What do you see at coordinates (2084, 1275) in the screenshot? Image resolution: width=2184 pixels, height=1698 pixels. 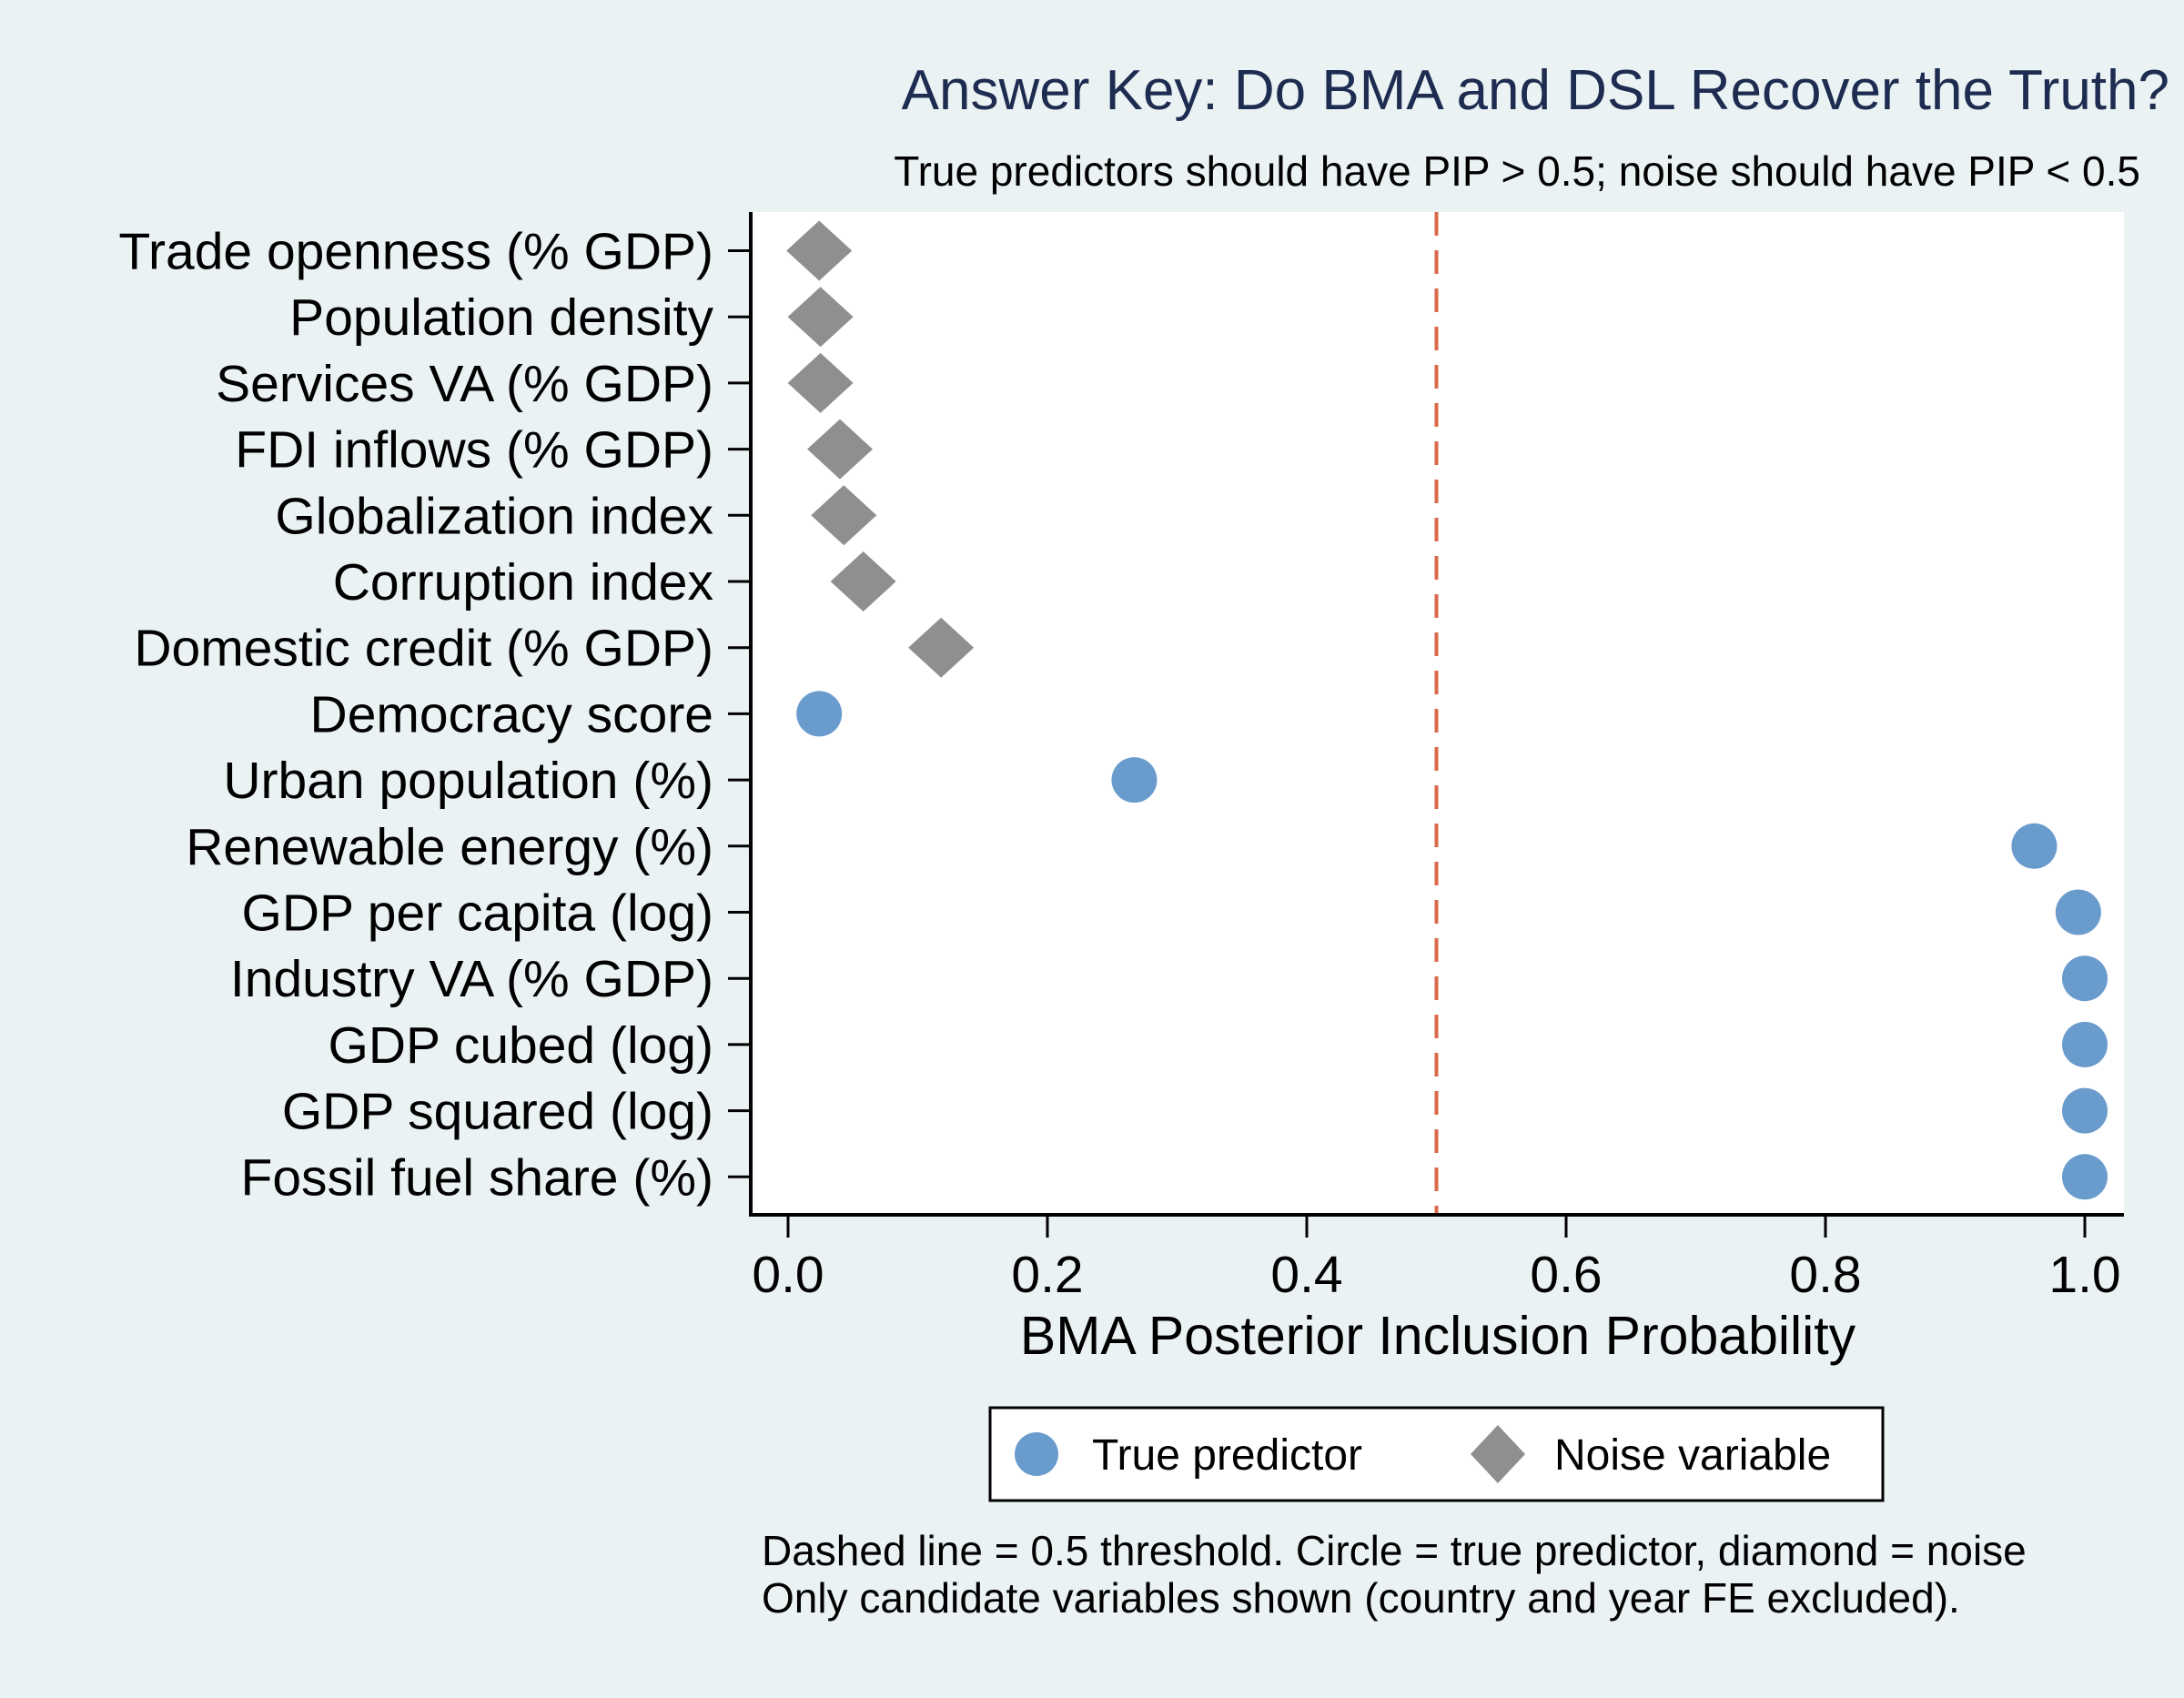 I see `x-tick-label: 1.0` at bounding box center [2084, 1275].